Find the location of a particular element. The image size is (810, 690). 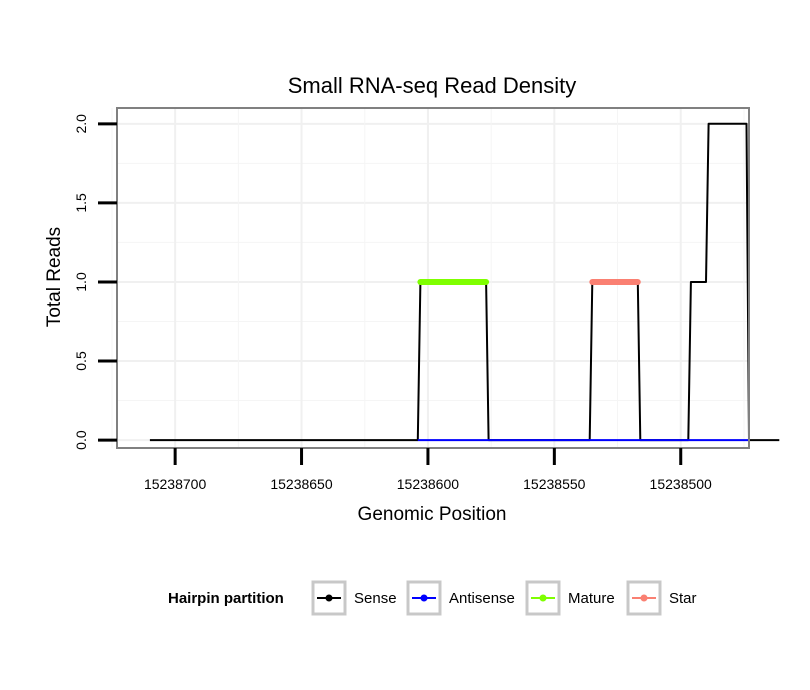

x-tick-label: 15238550 is located at coordinates (554, 484).